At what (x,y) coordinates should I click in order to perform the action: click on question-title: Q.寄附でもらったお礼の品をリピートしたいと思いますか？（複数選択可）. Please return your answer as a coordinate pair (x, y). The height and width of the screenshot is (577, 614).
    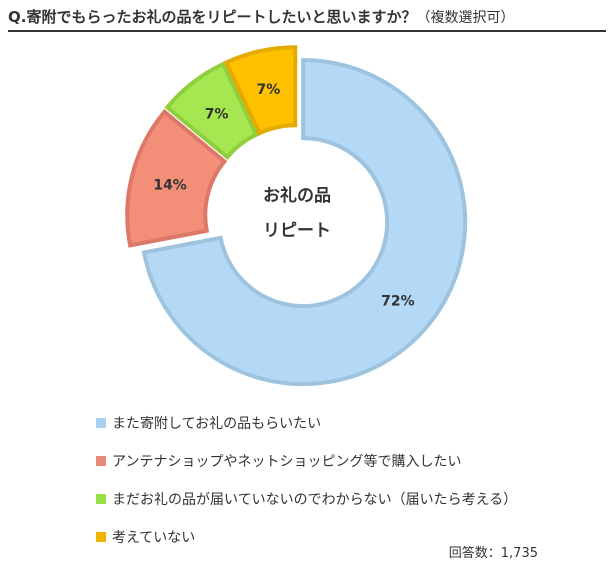
    Looking at the image, I should click on (307, 19).